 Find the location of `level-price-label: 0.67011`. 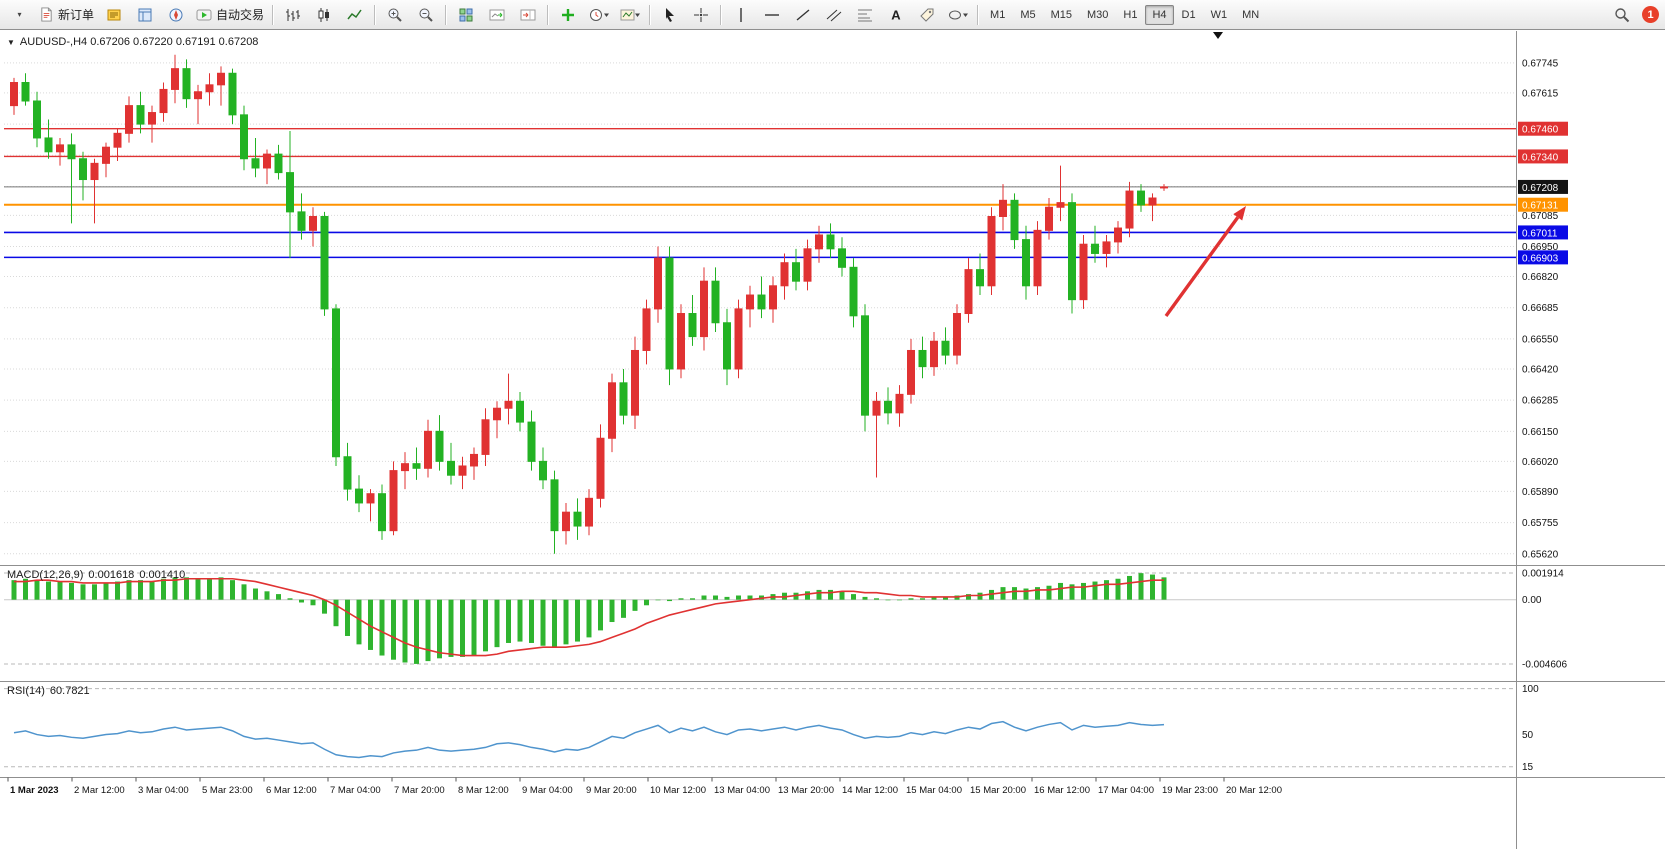

level-price-label: 0.67011 is located at coordinates (1540, 233).